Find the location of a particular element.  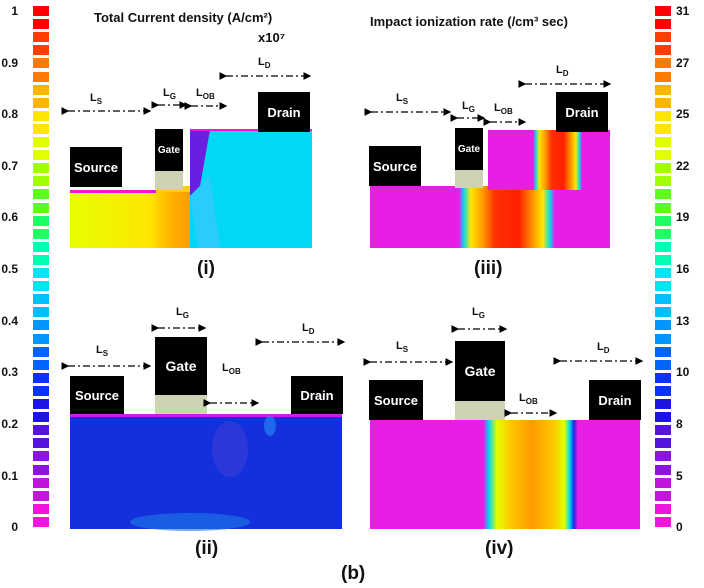

colorbar-tick-label: 0 is located at coordinates (679, 527).